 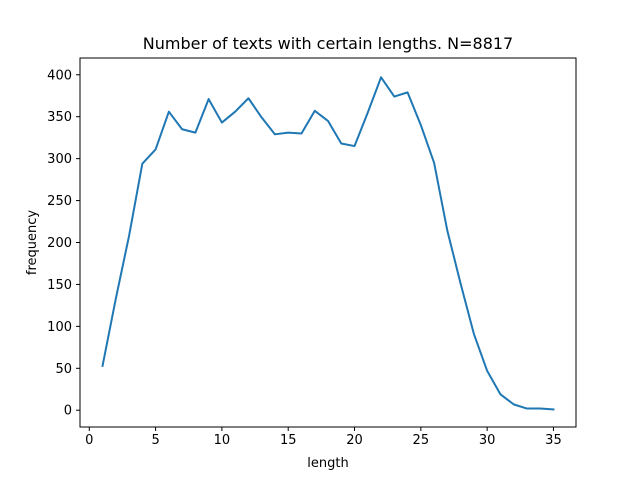 I want to click on y-tick-label: 300, so click(x=59, y=159).